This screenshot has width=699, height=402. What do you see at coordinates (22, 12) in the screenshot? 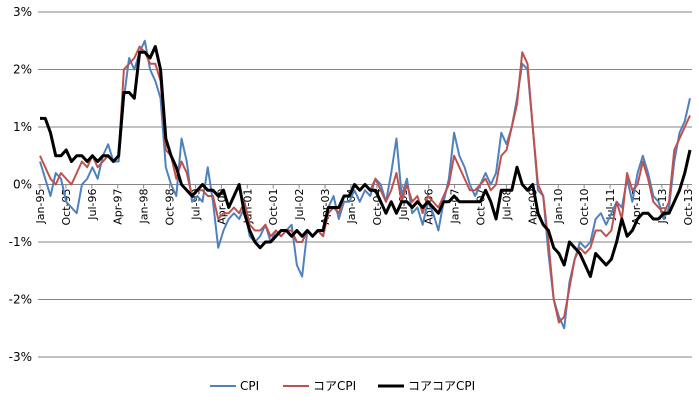
I see `y-tick-label: 3%` at bounding box center [22, 12].